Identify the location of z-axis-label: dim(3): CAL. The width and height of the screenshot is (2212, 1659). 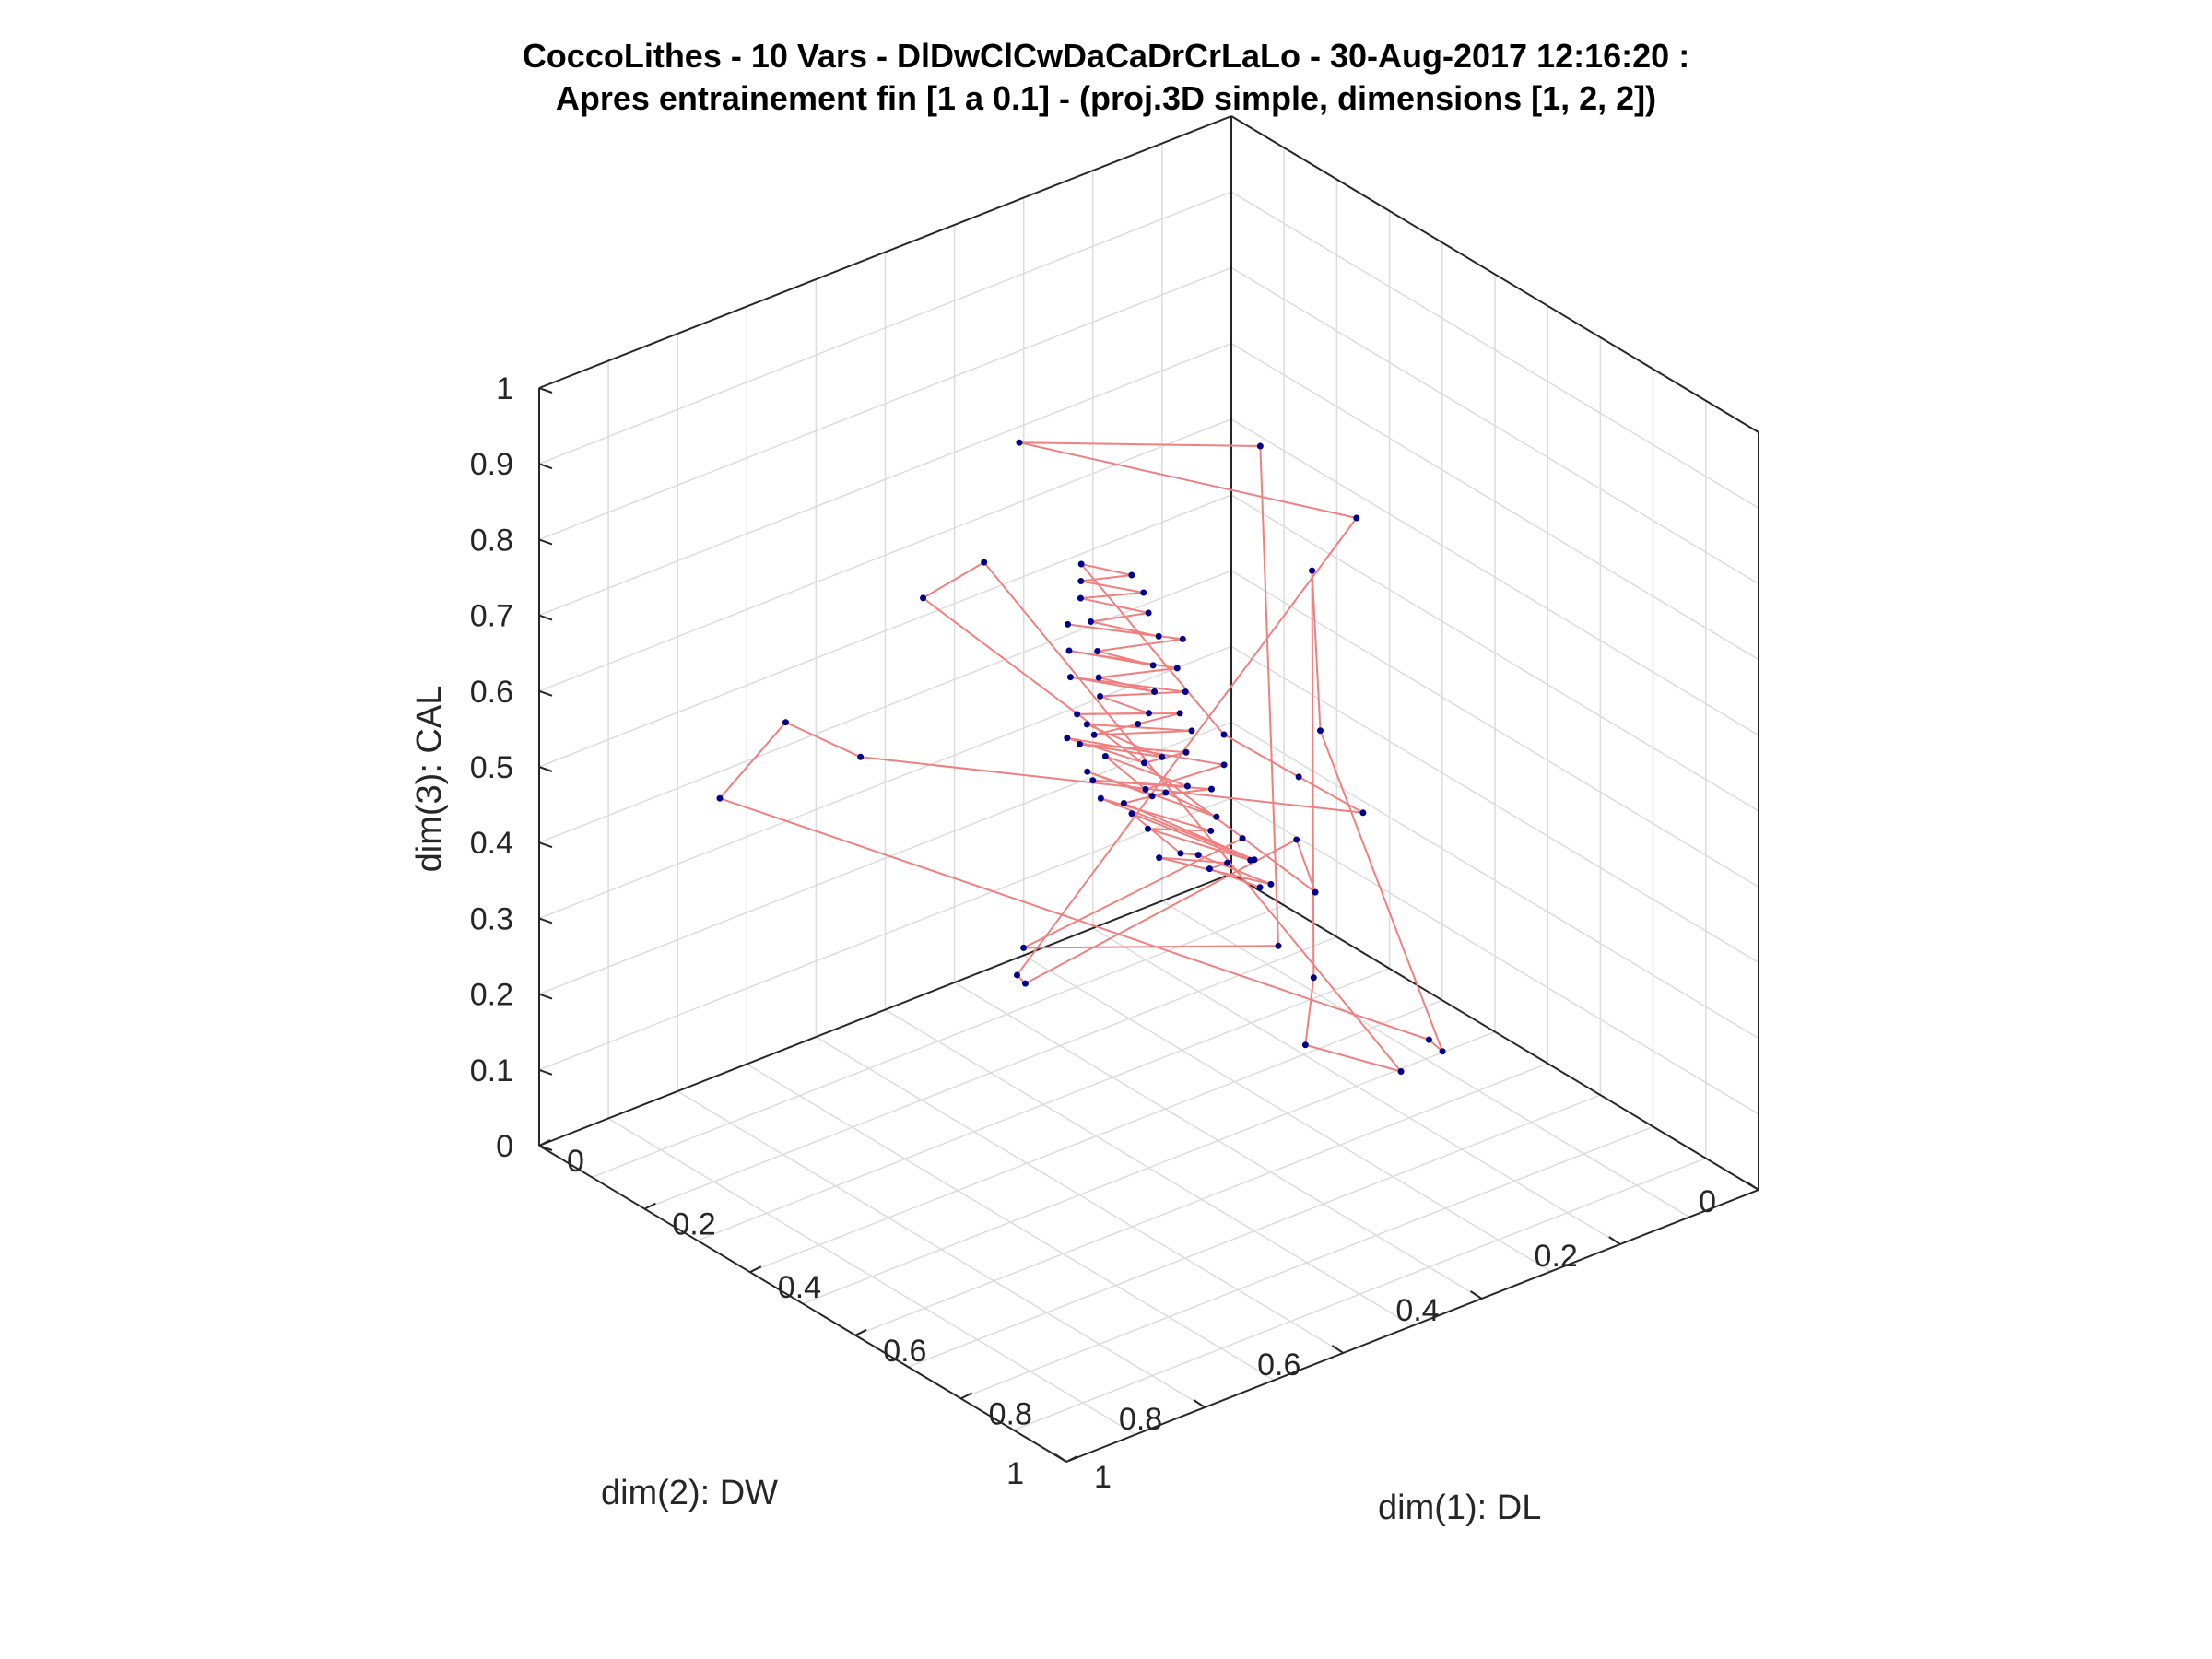
(429, 779).